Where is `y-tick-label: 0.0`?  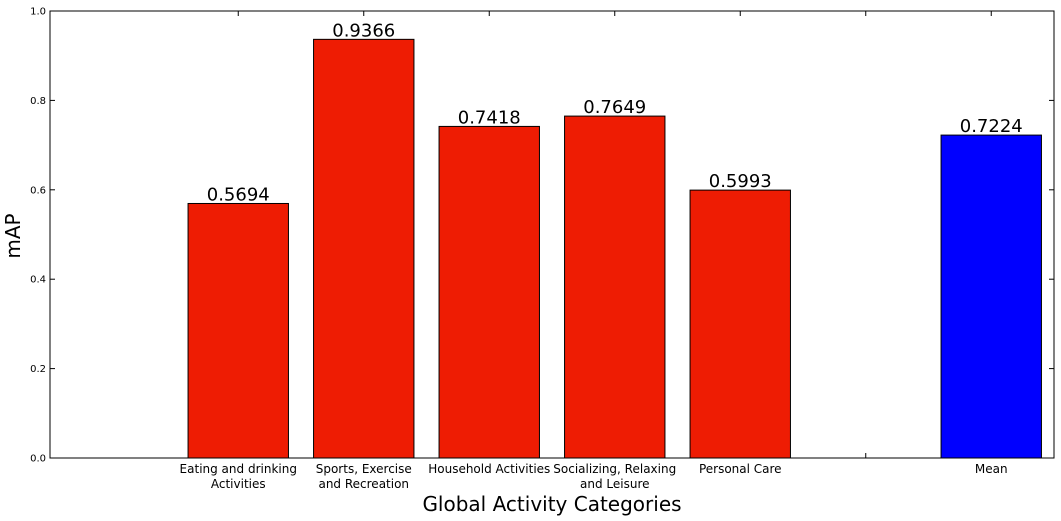 y-tick-label: 0.0 is located at coordinates (38, 459).